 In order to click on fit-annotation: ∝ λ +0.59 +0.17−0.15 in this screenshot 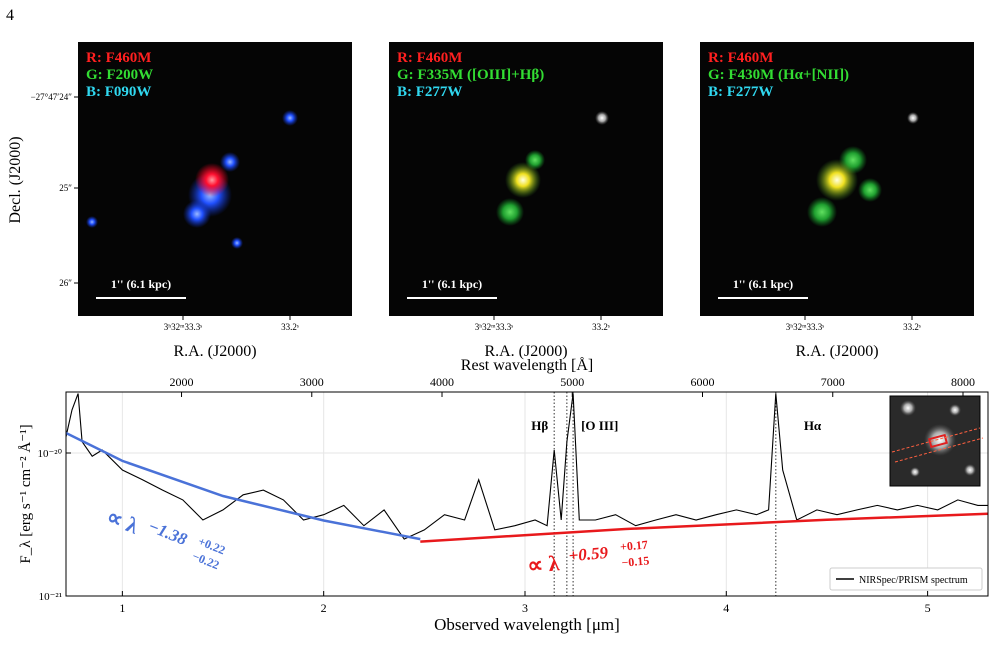, I will do `click(588, 557)`.